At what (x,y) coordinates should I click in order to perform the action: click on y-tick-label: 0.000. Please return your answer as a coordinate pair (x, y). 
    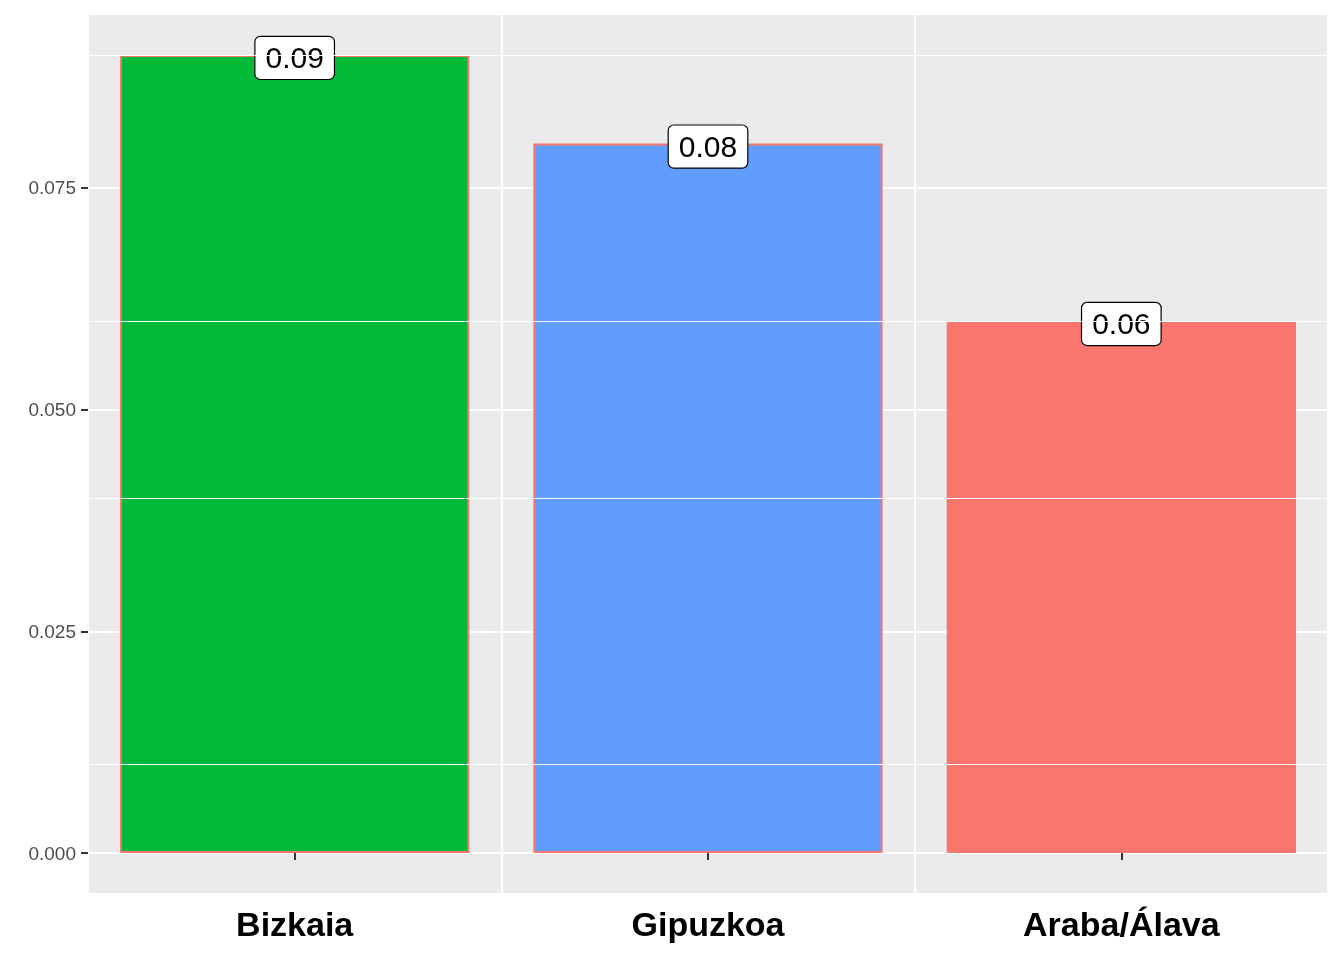
    Looking at the image, I should click on (52, 853).